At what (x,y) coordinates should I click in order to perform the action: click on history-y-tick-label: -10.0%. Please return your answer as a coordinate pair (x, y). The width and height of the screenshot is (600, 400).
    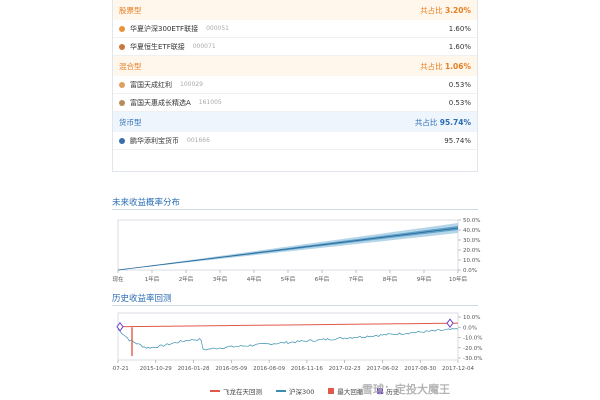
    Looking at the image, I should click on (472, 339).